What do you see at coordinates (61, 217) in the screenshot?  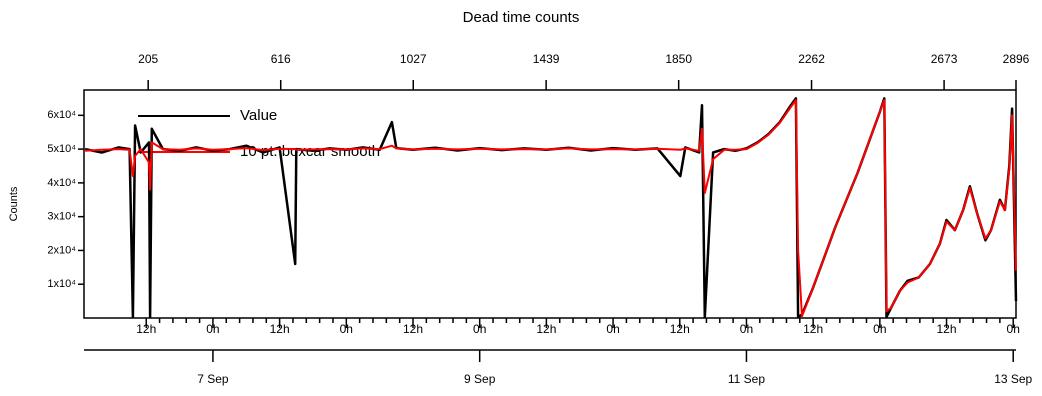 I see `y-tick-label: 3x10⁴` at bounding box center [61, 217].